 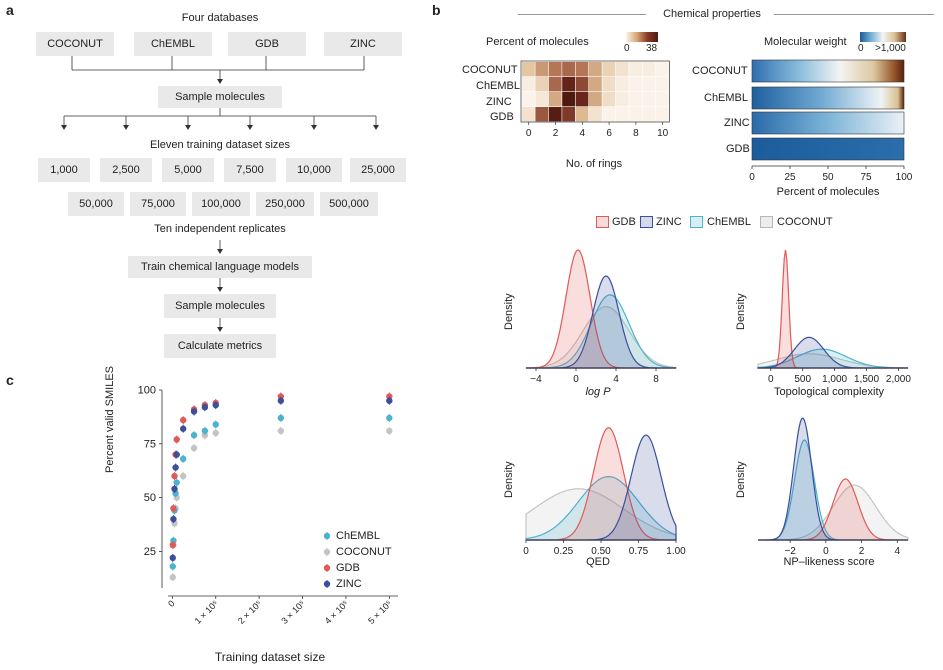 I want to click on legend-coconut: COCONUT, so click(x=364, y=552).